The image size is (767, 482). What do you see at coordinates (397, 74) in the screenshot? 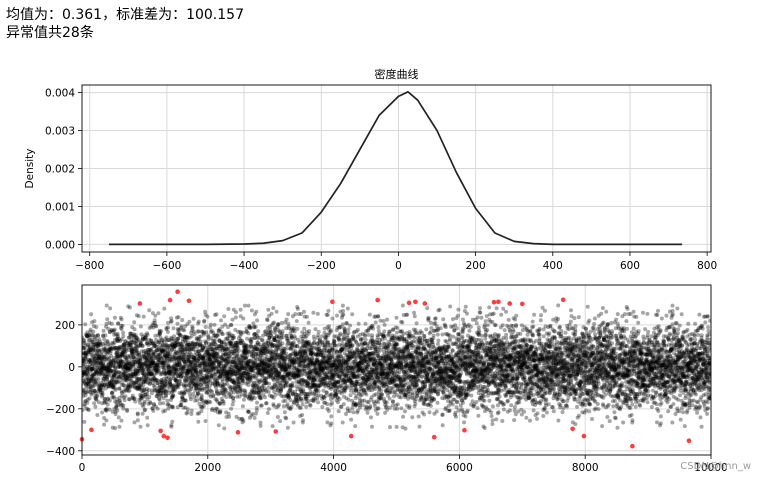
I see `chart-title: 密度曲线` at bounding box center [397, 74].